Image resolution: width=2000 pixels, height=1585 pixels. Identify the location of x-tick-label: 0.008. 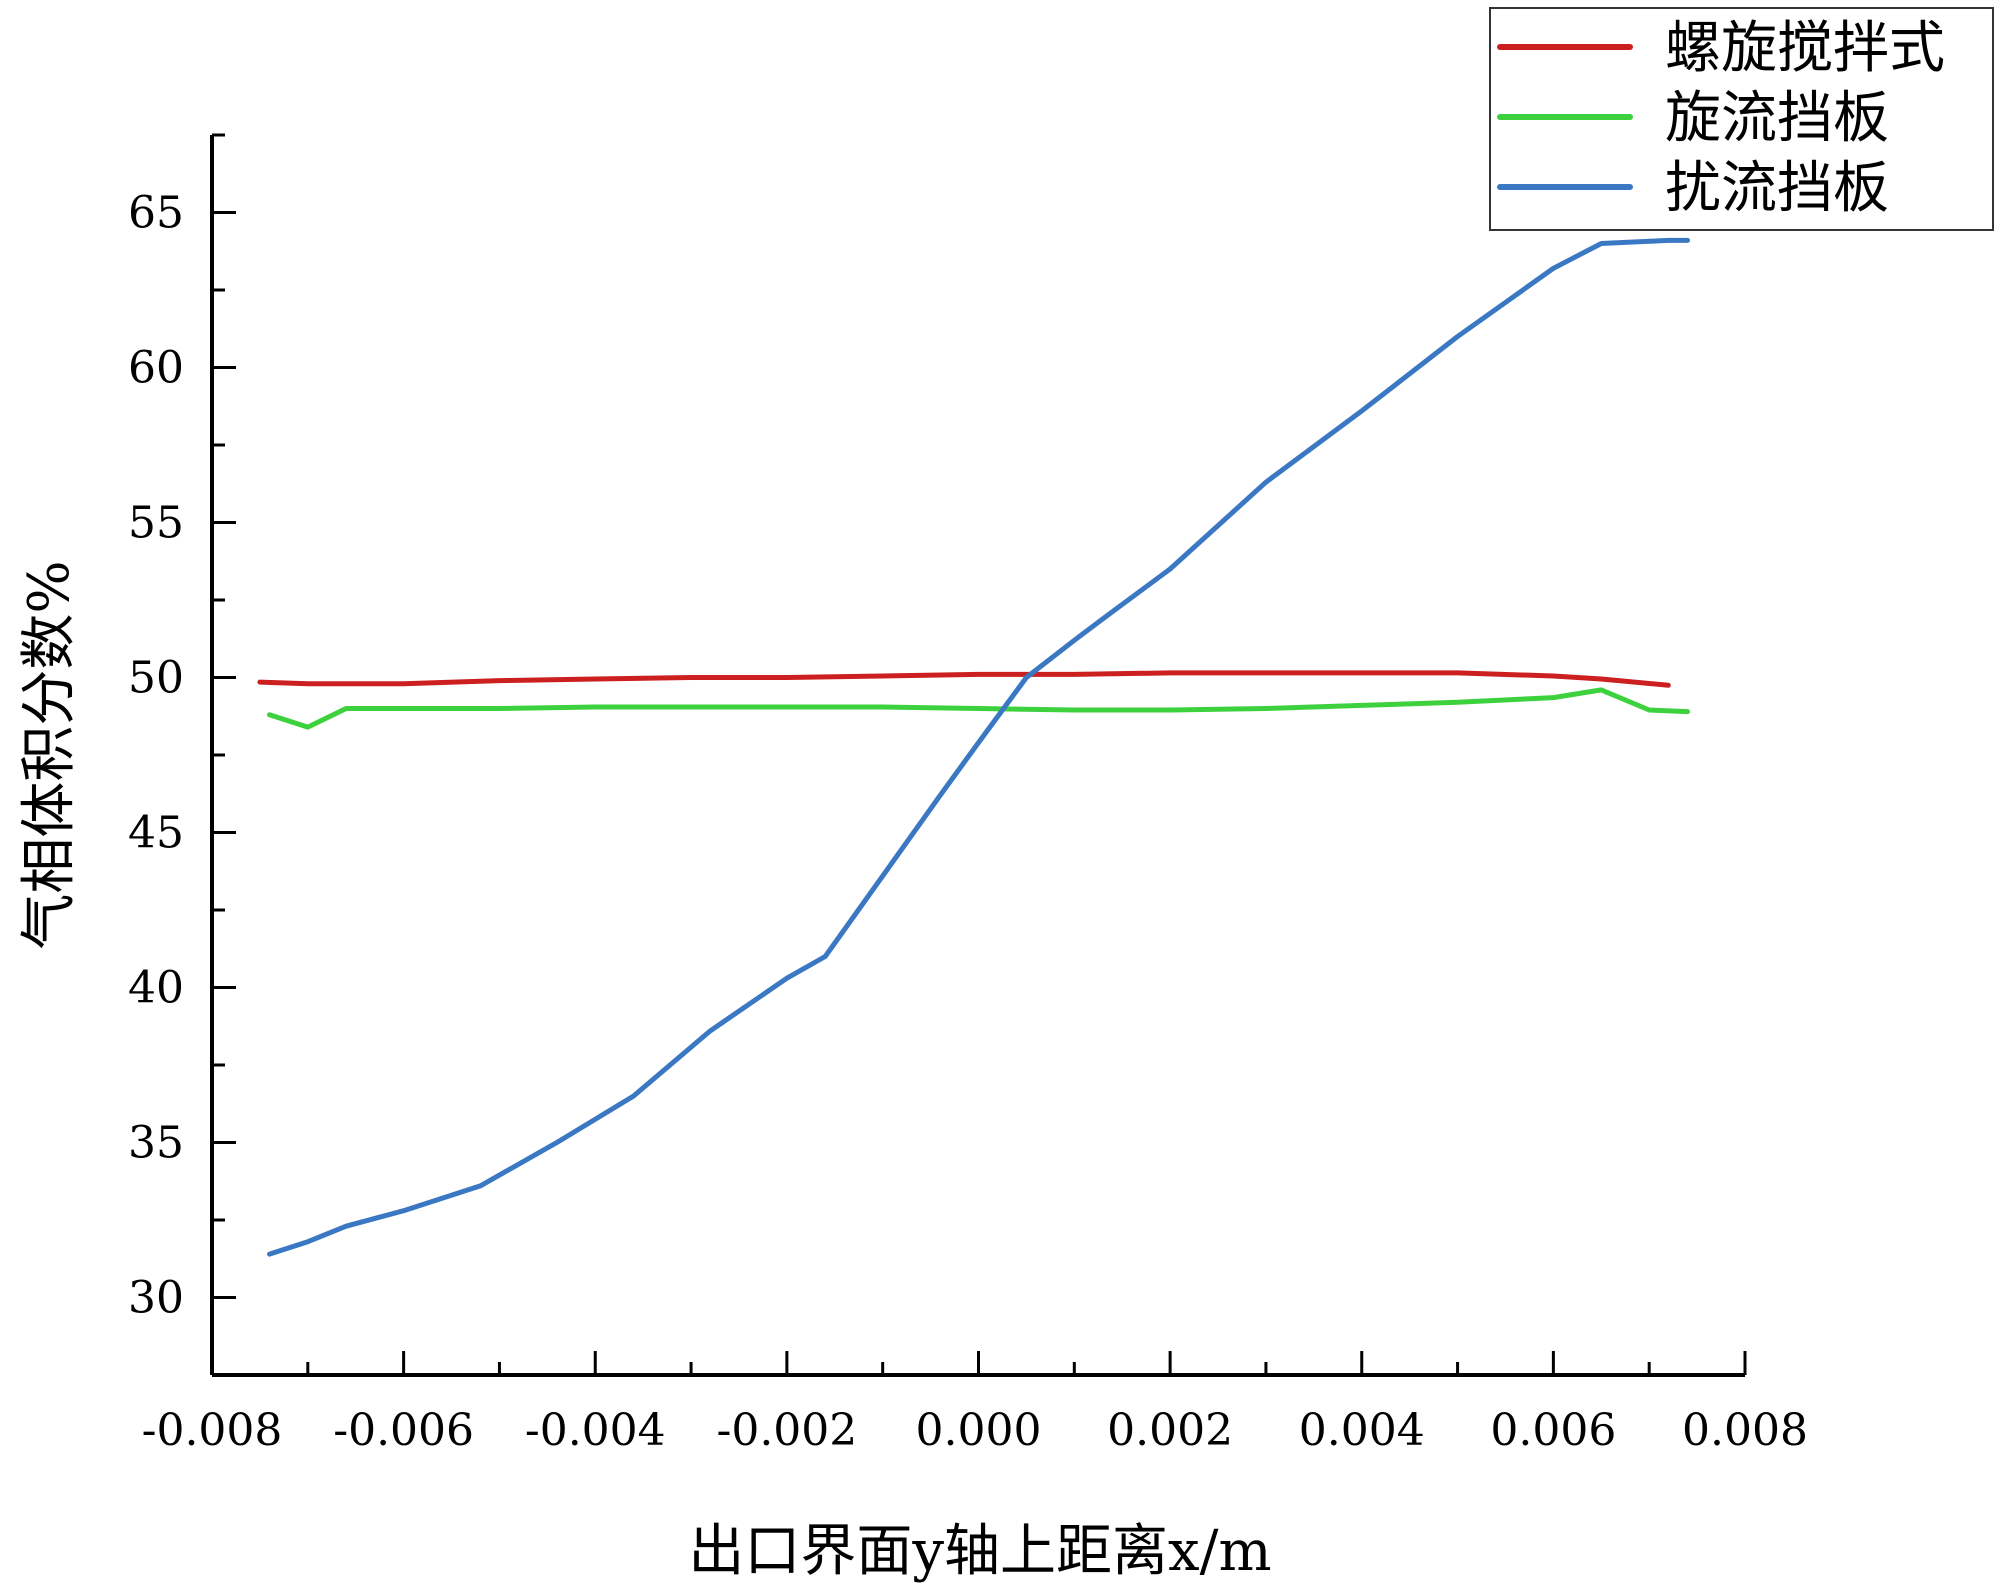
(1745, 1430).